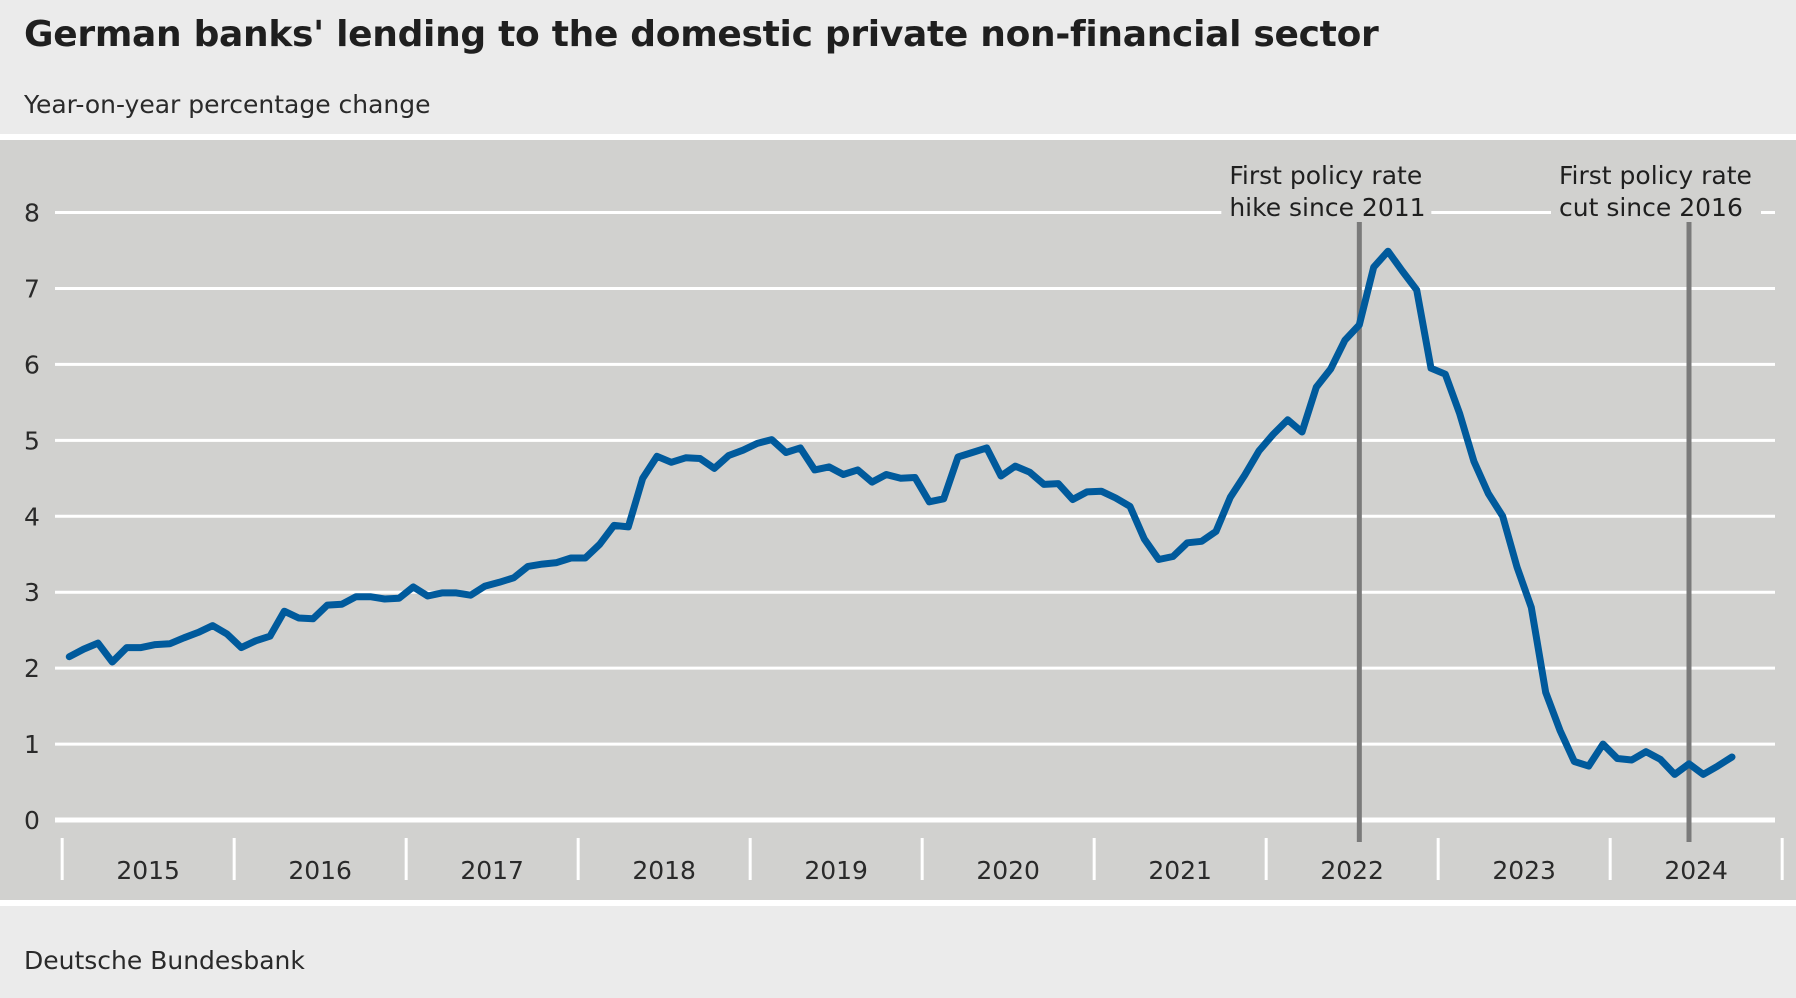  I want to click on y-tick-label: 6, so click(32, 364).